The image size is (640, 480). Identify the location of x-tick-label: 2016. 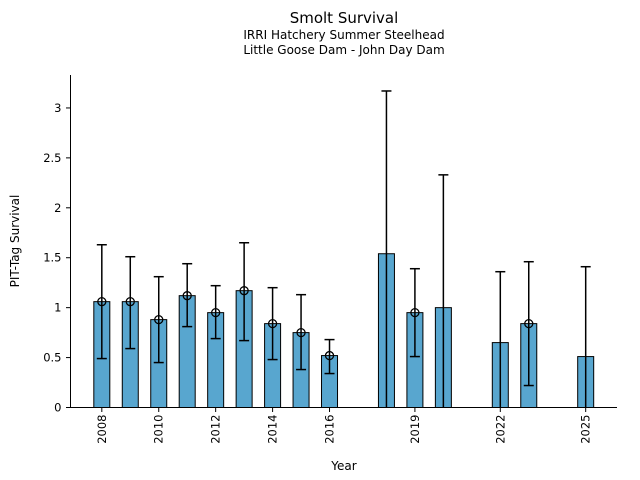
(330, 429).